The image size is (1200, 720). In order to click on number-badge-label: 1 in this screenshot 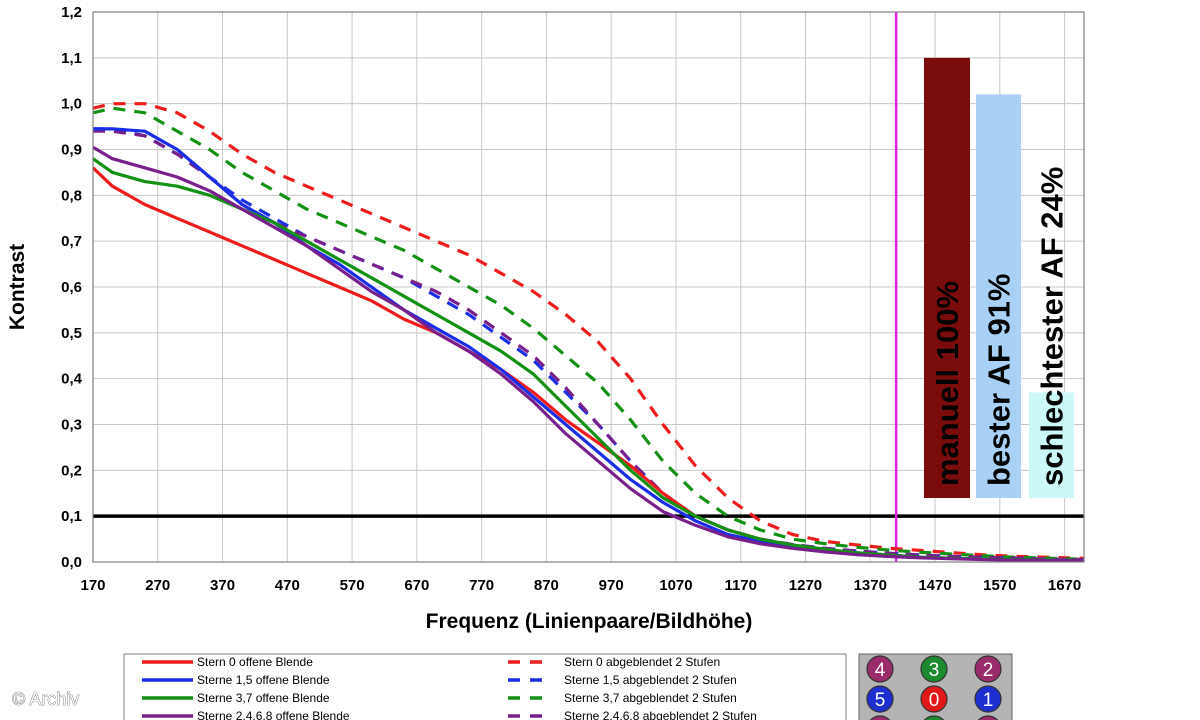, I will do `click(988, 700)`.